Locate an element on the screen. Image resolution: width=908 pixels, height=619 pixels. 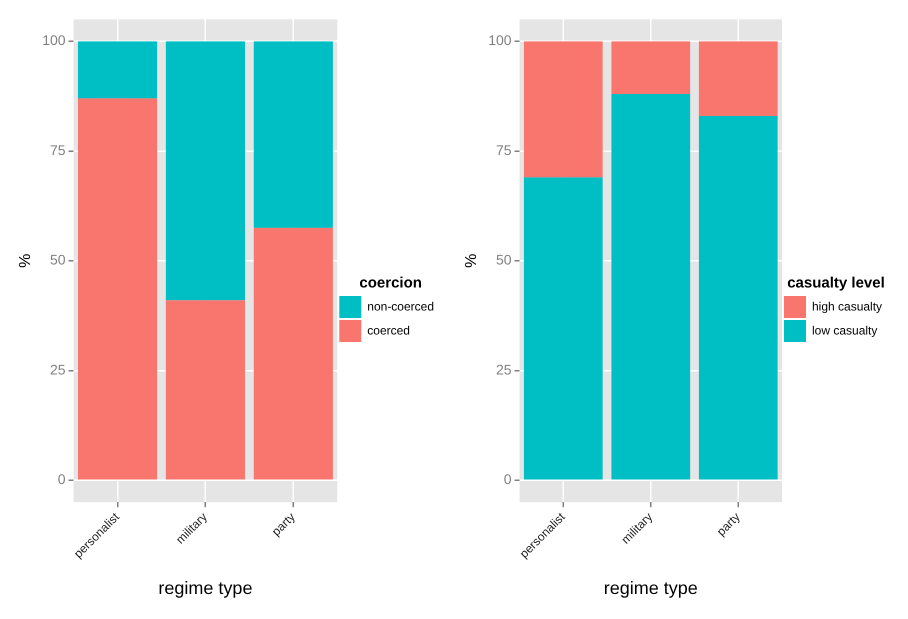
legend-label: high casualty is located at coordinates (847, 306).